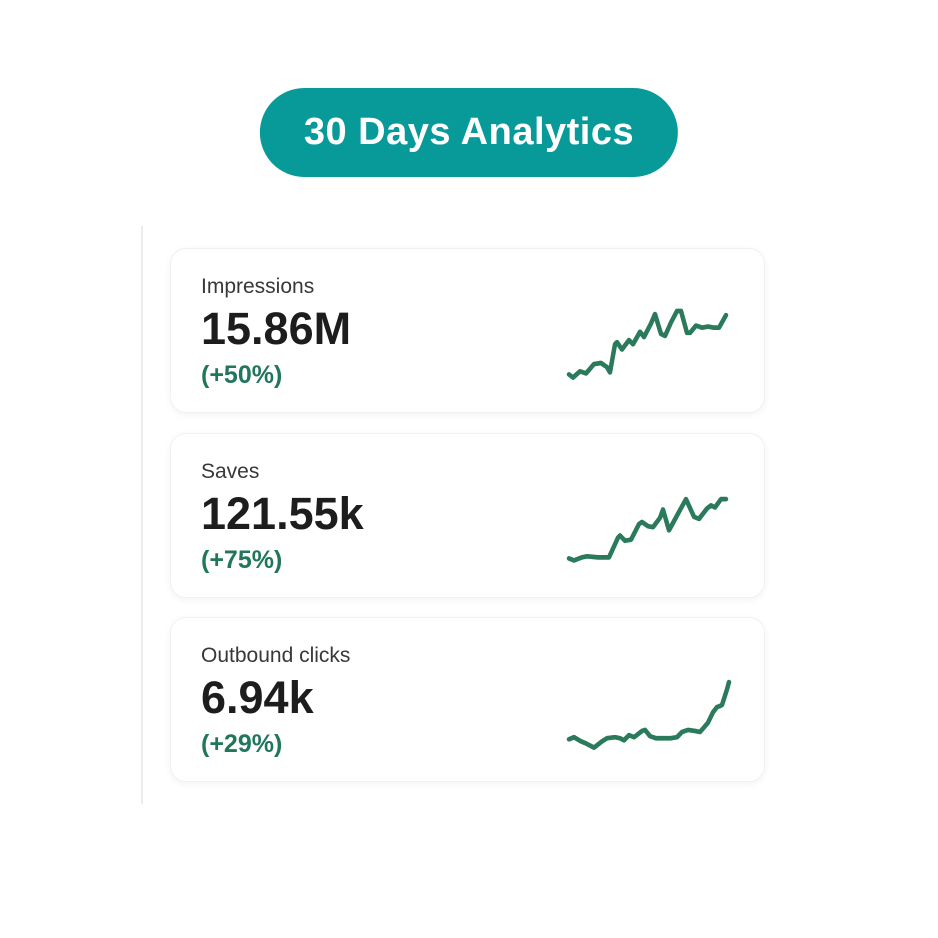 This screenshot has width=938, height=938. Describe the element at coordinates (242, 375) in the screenshot. I see `impressions-delta: (+50%)` at that location.